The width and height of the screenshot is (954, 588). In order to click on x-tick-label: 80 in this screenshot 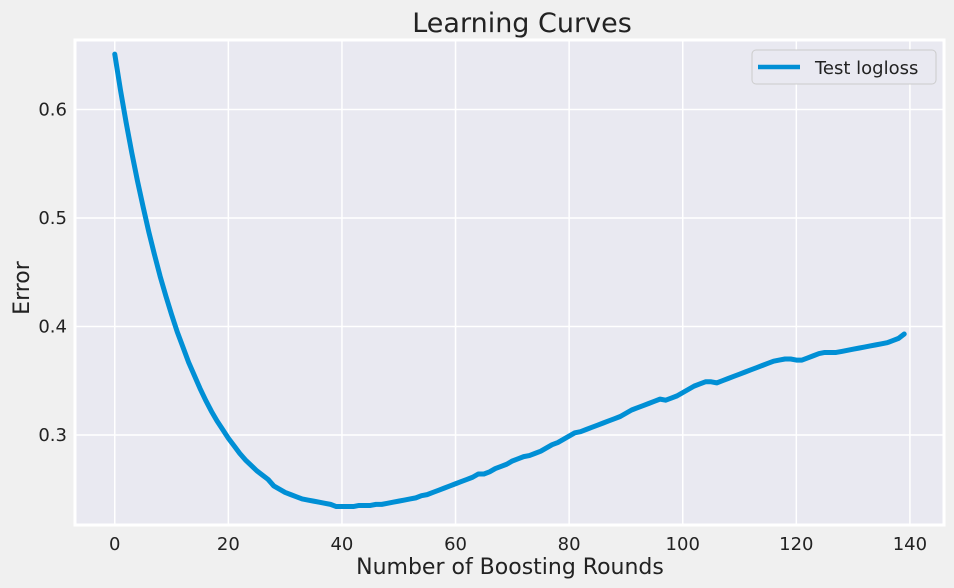, I will do `click(569, 544)`.